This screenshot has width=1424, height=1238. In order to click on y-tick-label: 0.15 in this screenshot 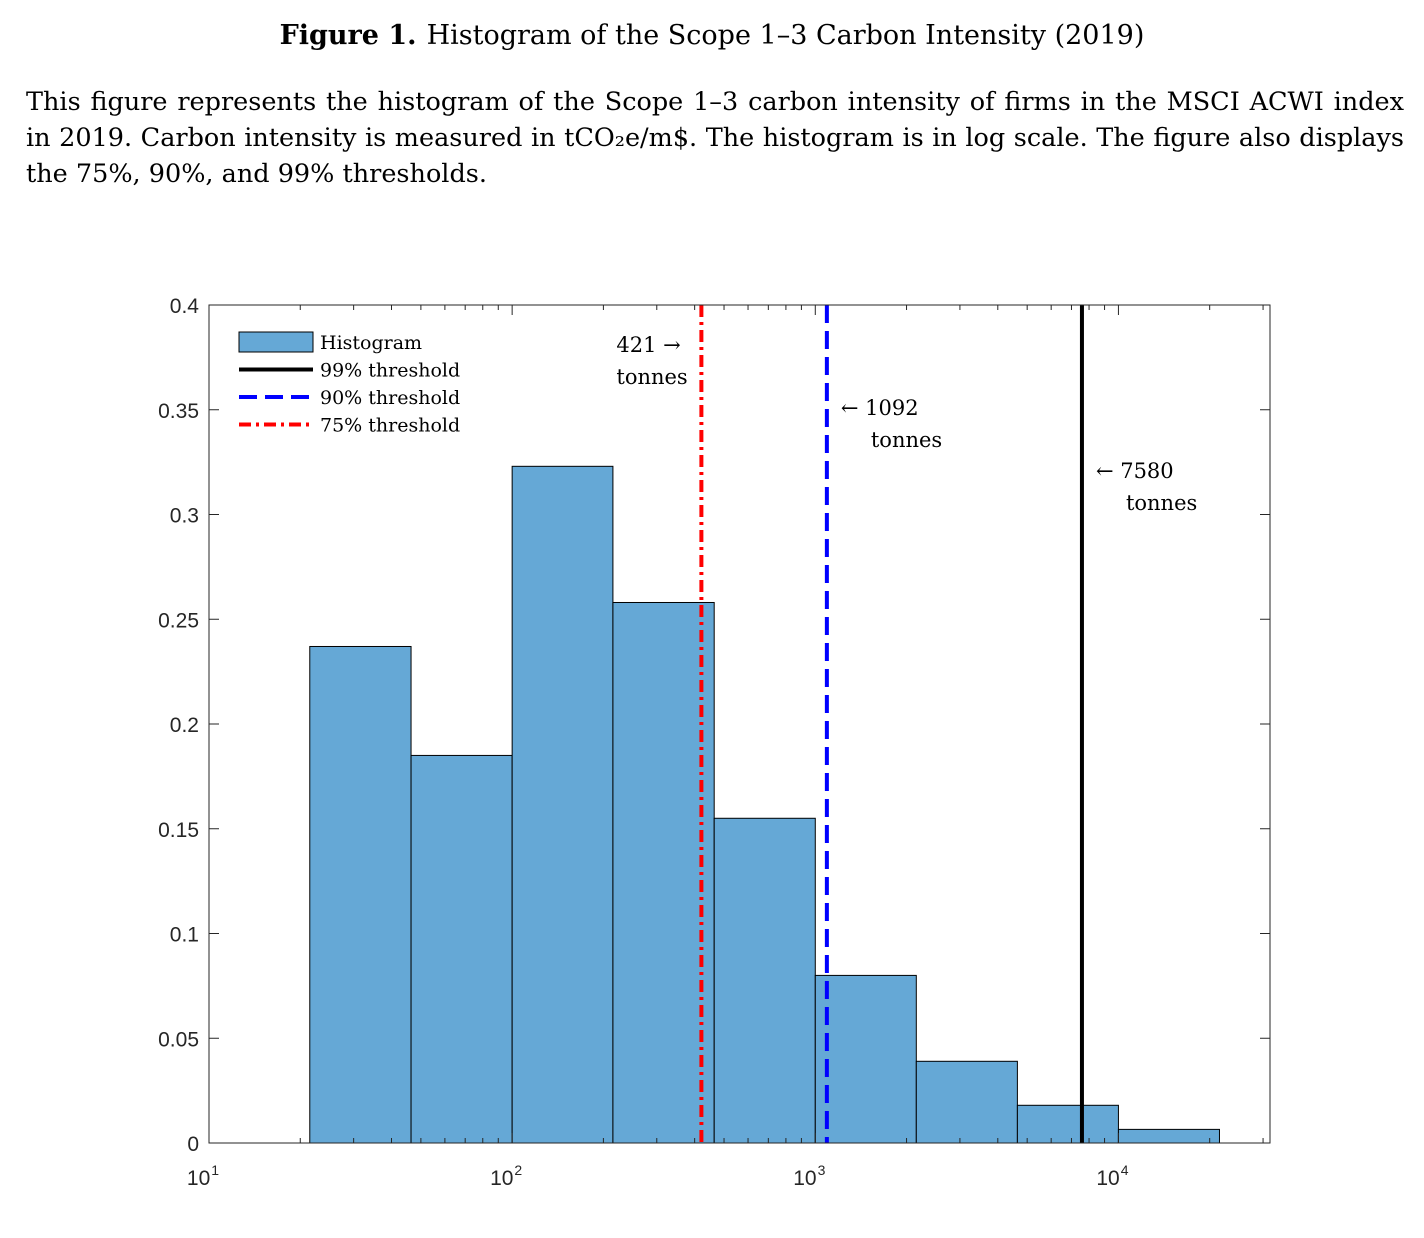, I will do `click(178, 830)`.